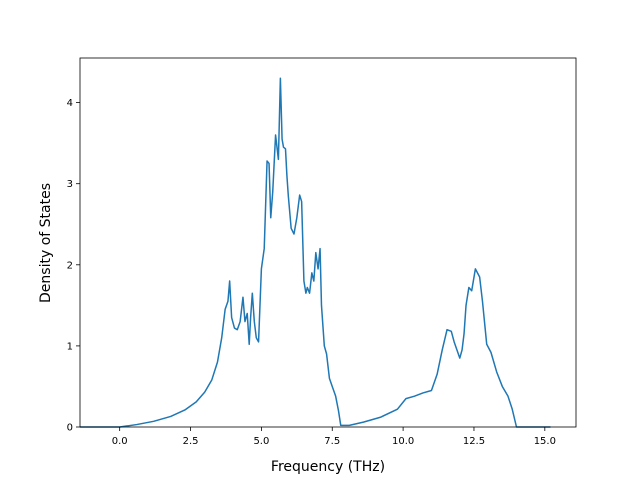  Describe the element at coordinates (70, 184) in the screenshot. I see `y-tick-label: 3` at that location.